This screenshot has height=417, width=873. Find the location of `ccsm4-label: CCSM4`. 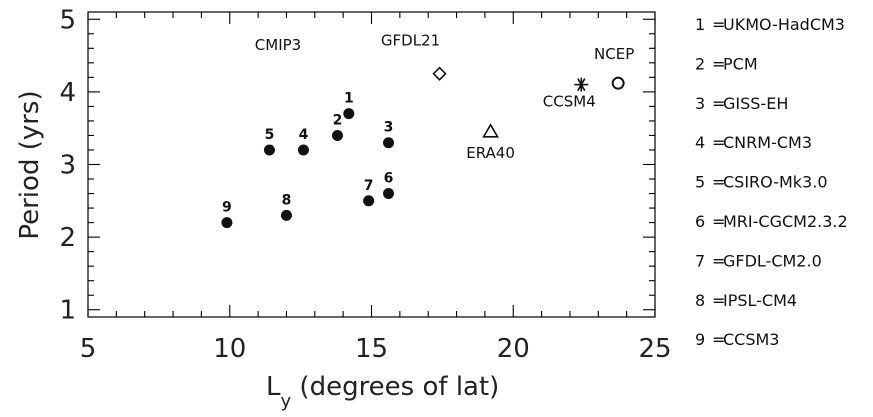

ccsm4-label: CCSM4 is located at coordinates (569, 102).